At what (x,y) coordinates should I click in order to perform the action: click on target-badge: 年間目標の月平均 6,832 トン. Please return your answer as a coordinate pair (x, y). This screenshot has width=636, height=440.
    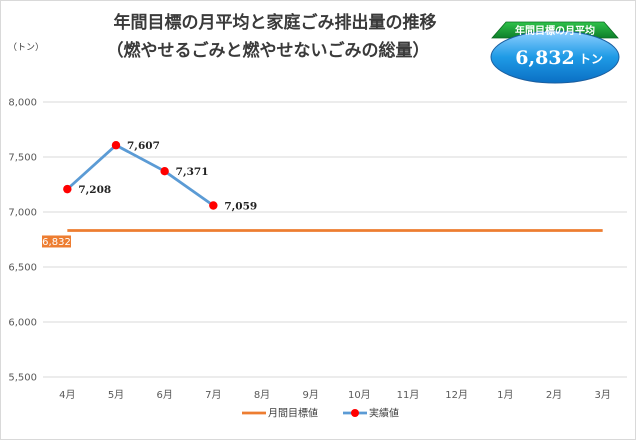
    Looking at the image, I should click on (555, 52).